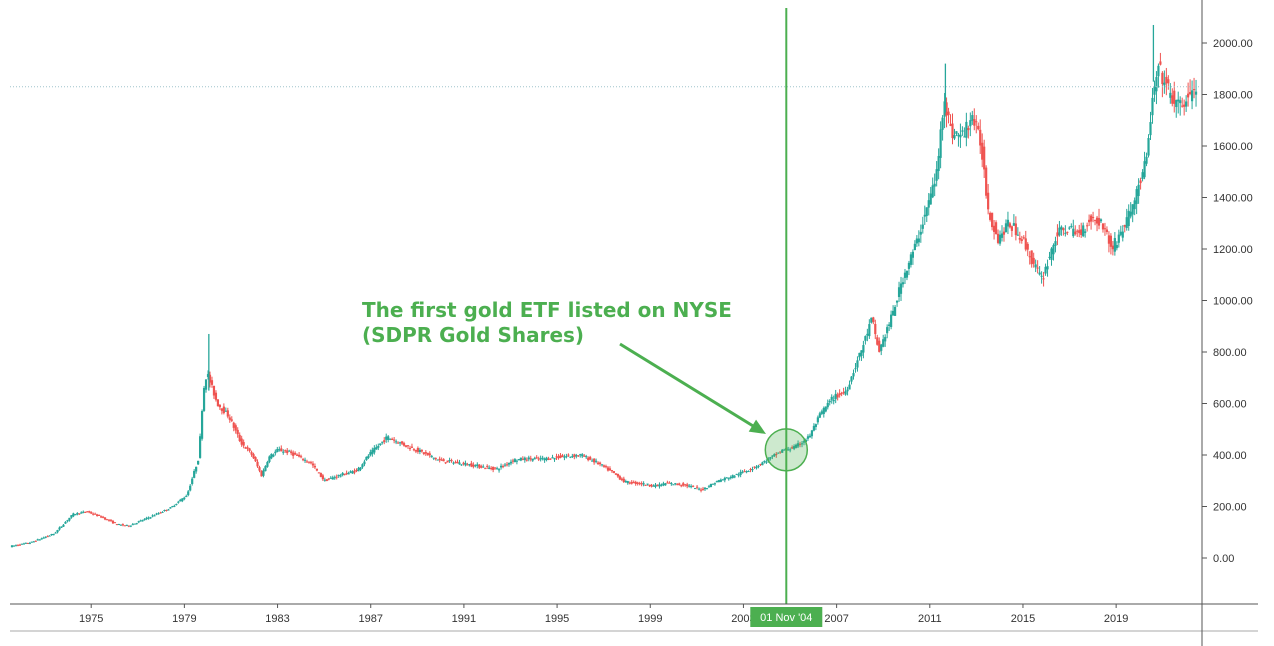  I want to click on x-tick-label: 1995, so click(557, 619).